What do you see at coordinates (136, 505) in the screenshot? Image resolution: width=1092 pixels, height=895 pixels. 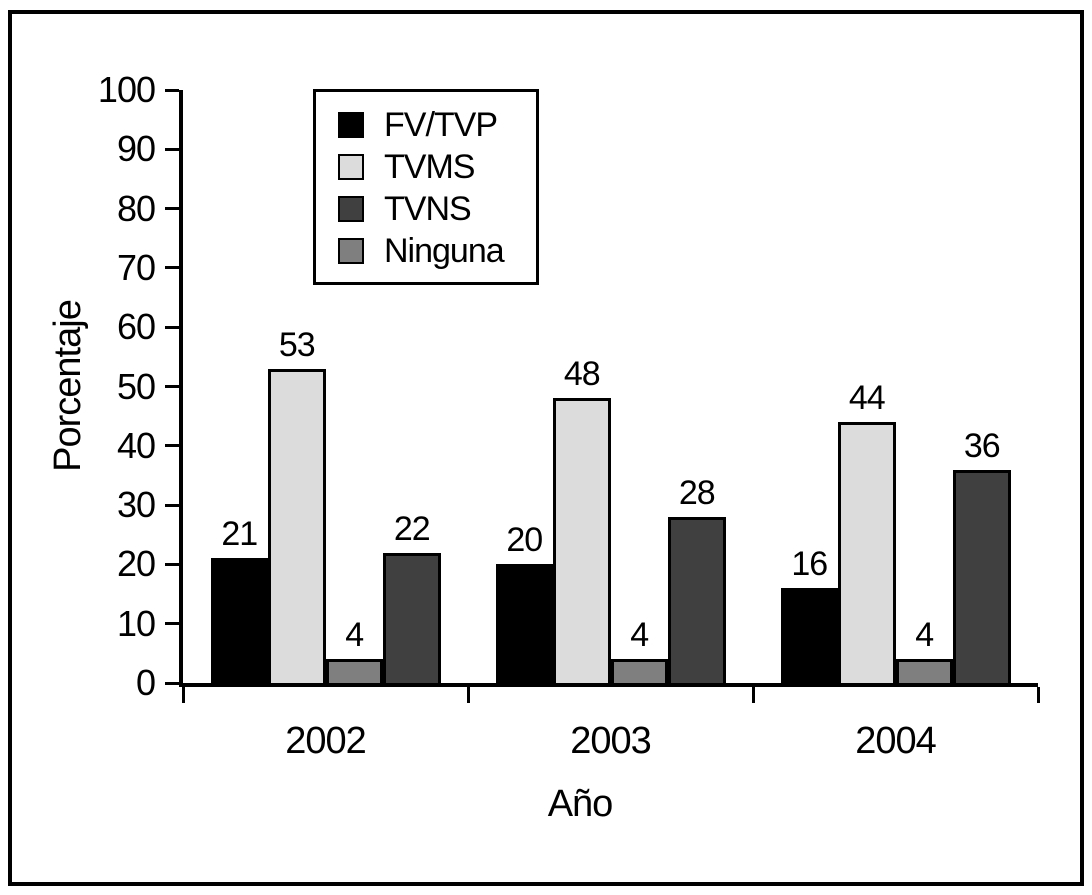 I see `y-axis-tick-label: 30` at bounding box center [136, 505].